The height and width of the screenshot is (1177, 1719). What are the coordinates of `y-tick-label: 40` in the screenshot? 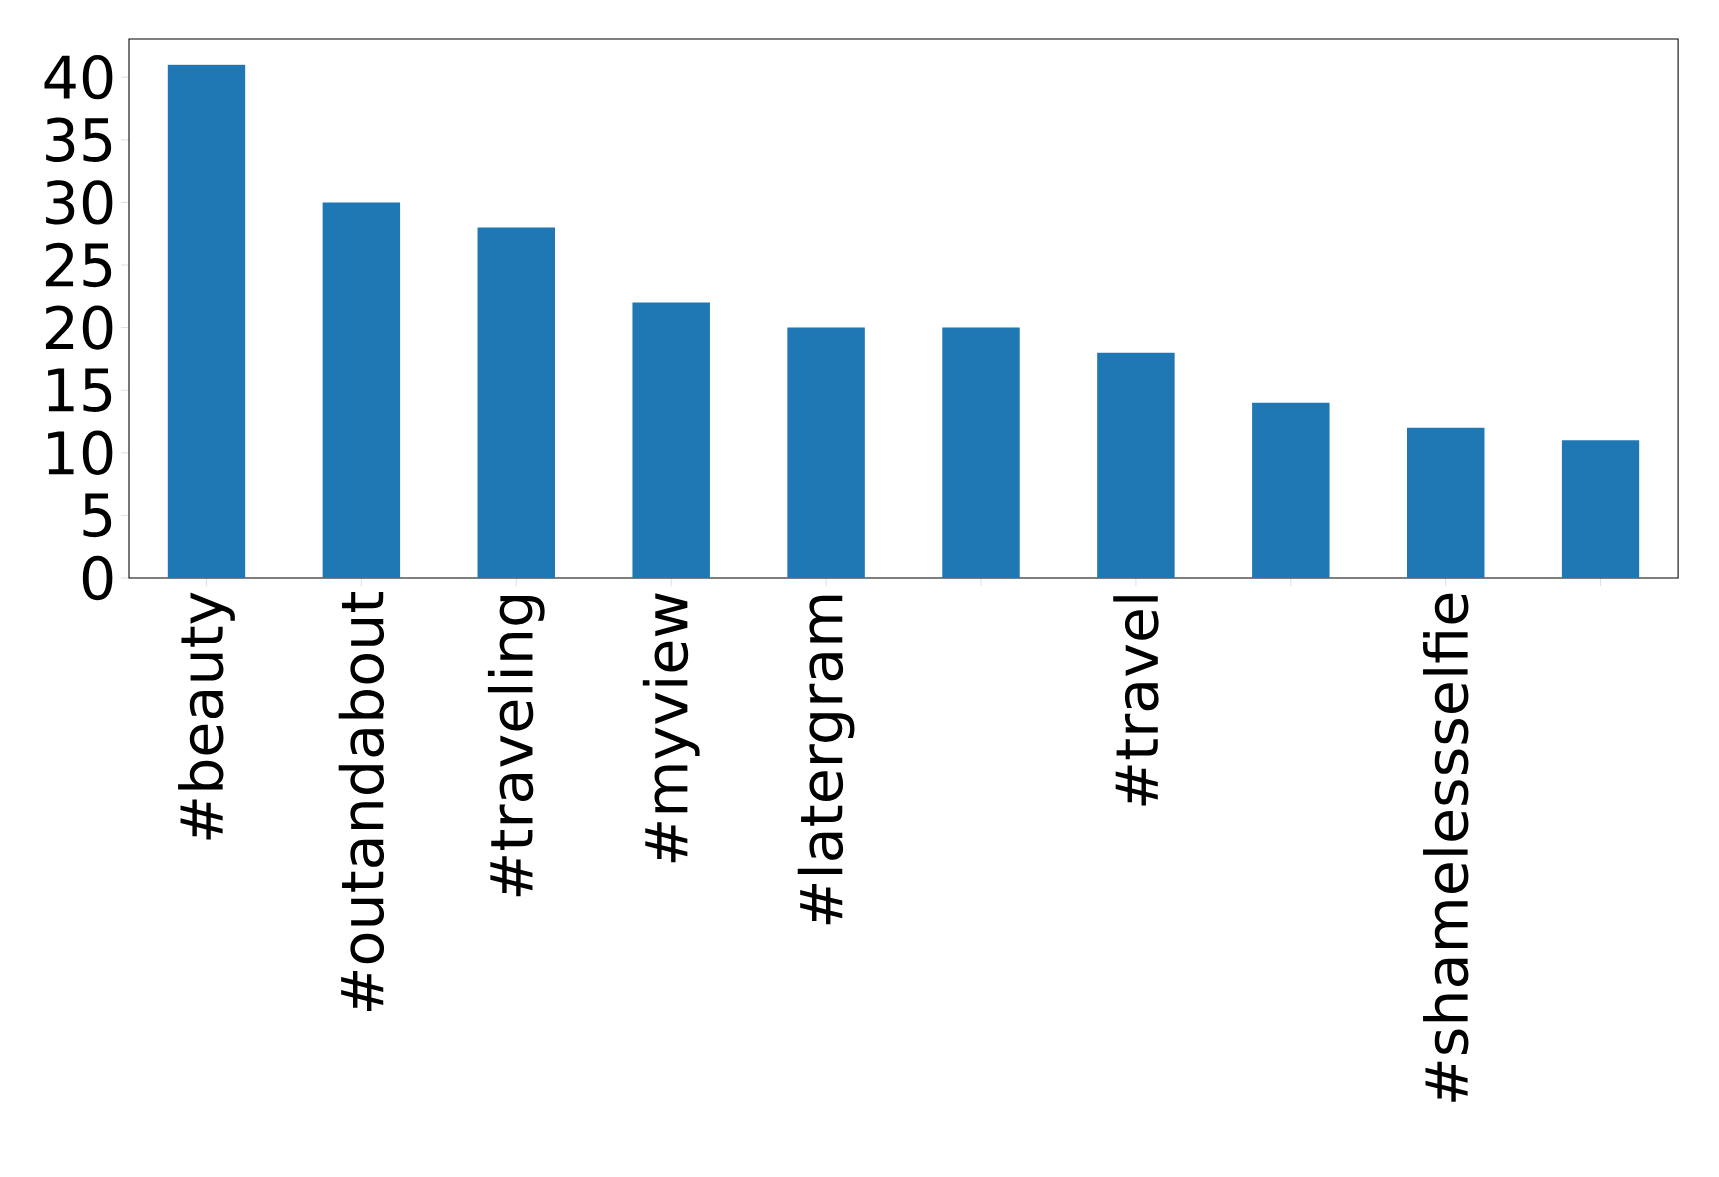 It's located at (78, 77).